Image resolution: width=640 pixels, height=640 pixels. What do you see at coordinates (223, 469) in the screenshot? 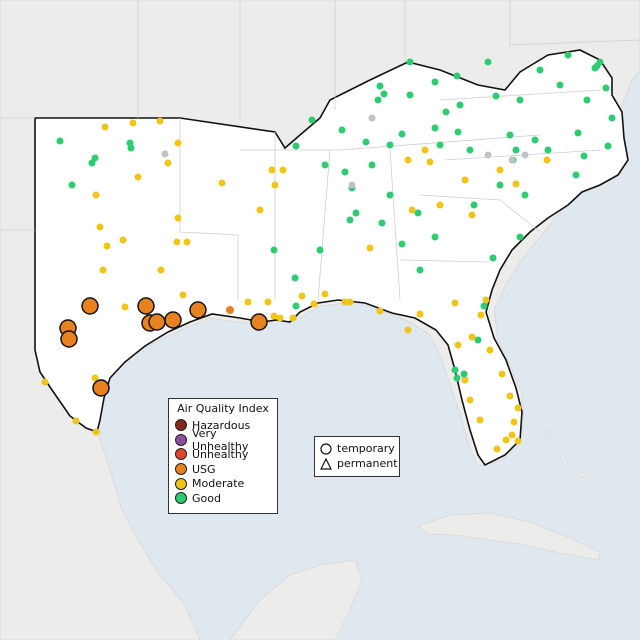
I see `legend-item-usg: USG` at bounding box center [223, 469].